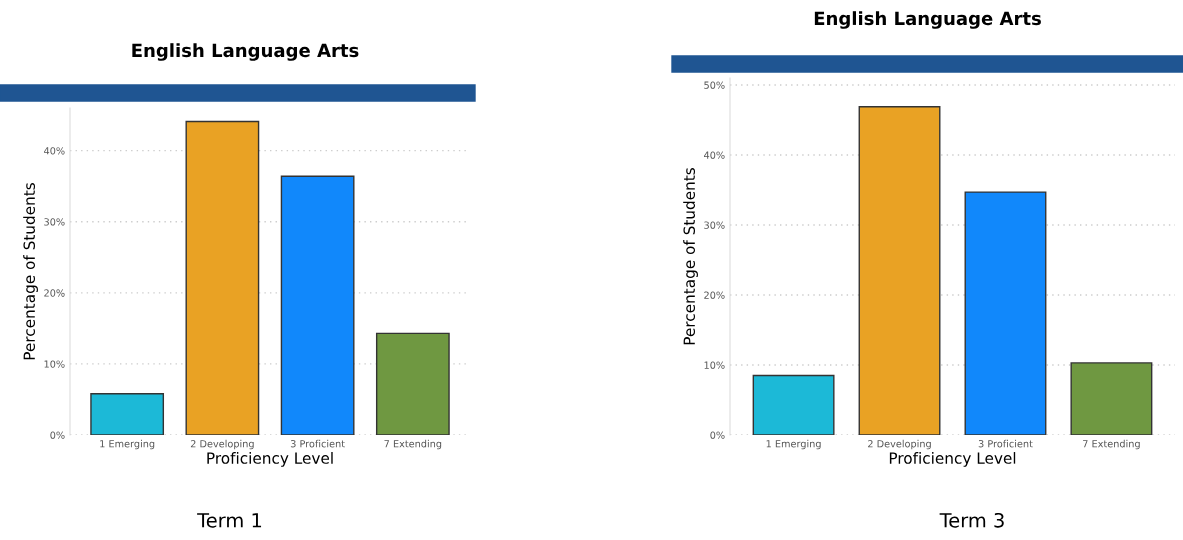 This screenshot has height=540, width=1183. Describe the element at coordinates (714, 85) in the screenshot. I see `y-tick-label: 50%` at that location.